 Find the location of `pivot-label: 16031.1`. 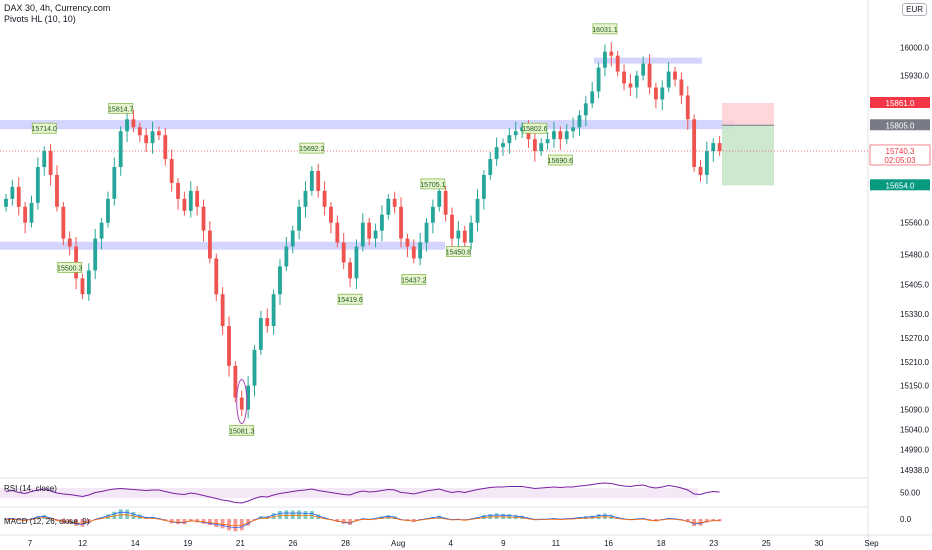

pivot-label: 16031.1 is located at coordinates (604, 30).